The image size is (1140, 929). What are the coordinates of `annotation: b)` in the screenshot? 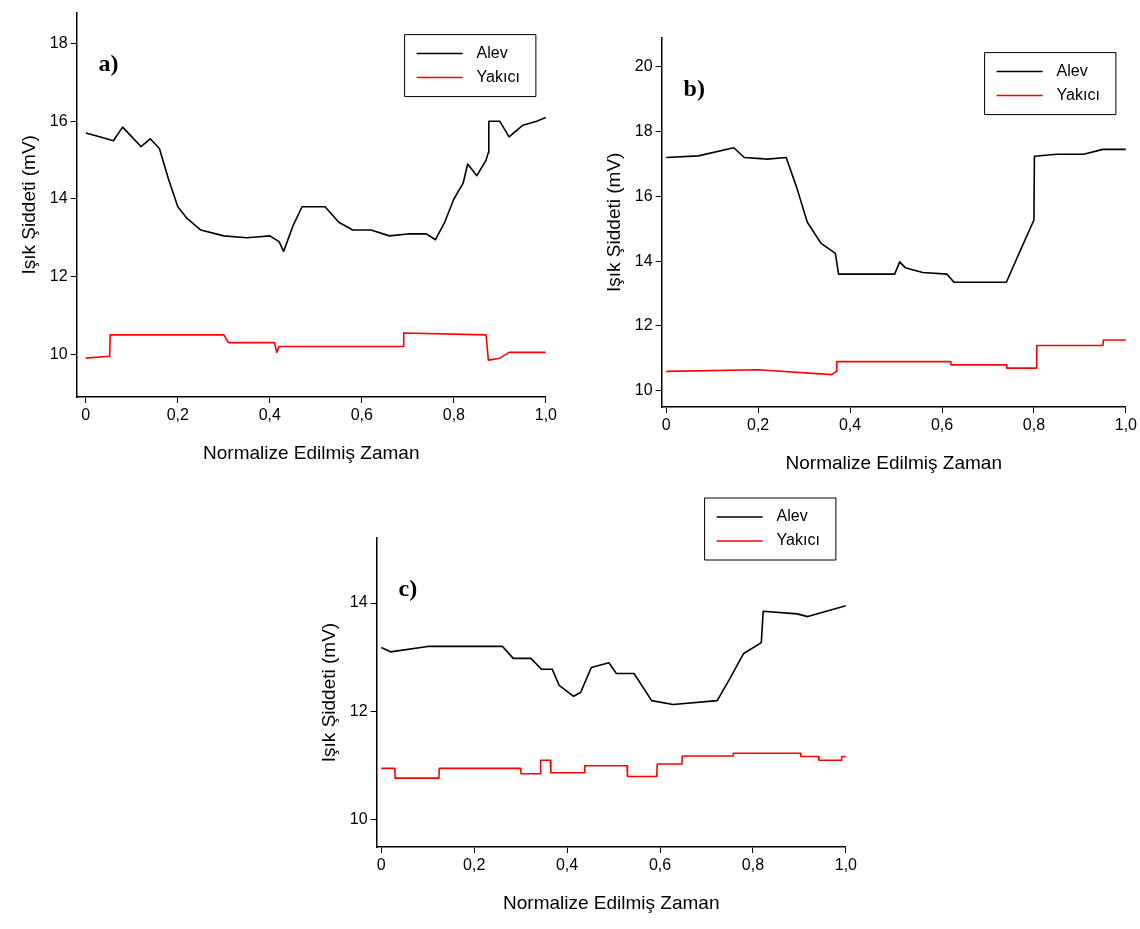 It's located at (694, 87).